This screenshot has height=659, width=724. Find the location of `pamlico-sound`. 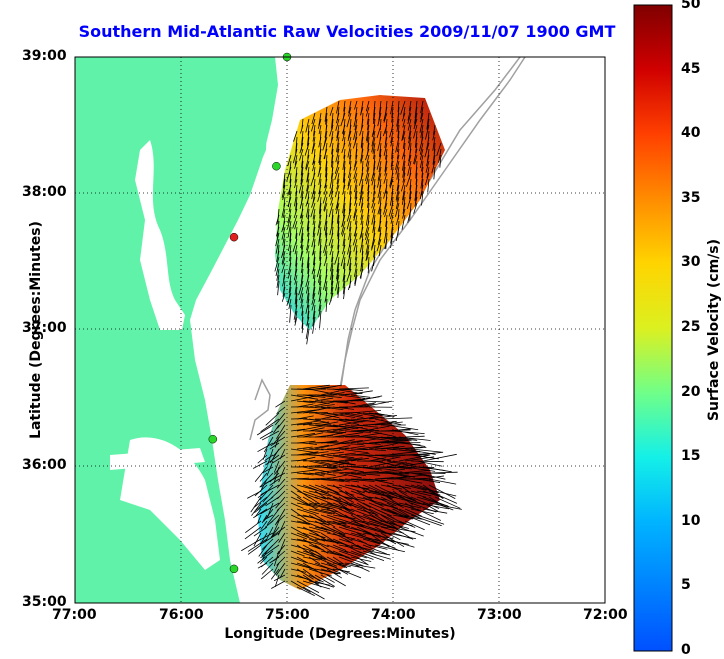

pamlico-sound is located at coordinates (170, 503).